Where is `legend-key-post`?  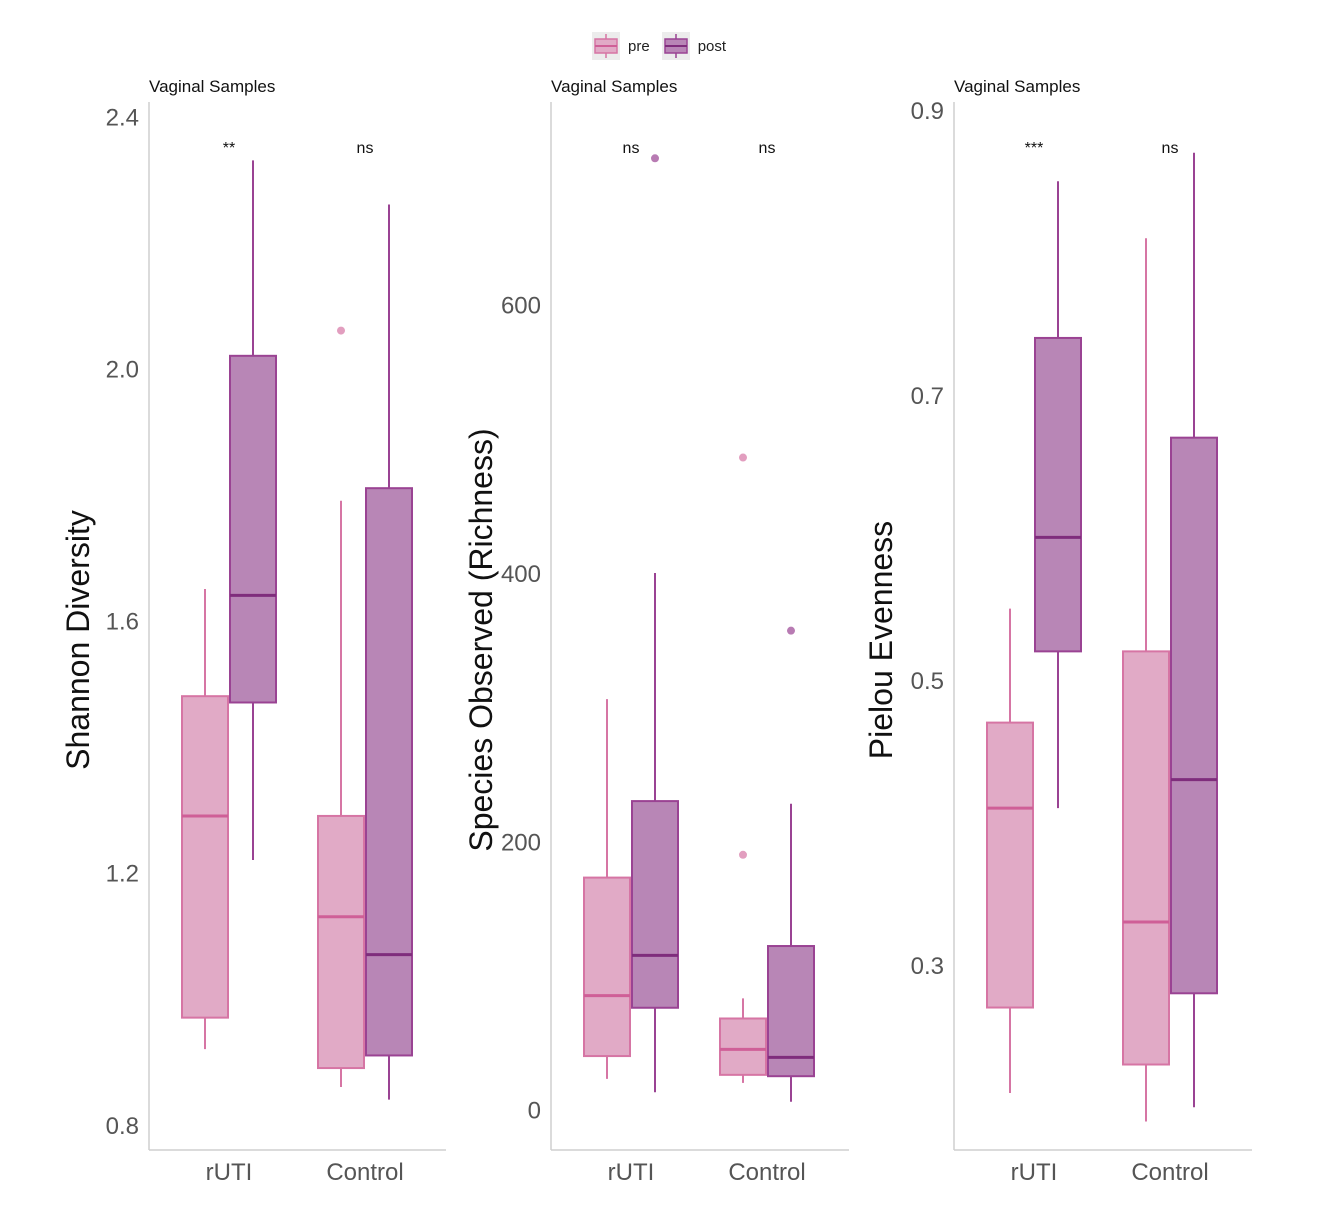 legend-key-post is located at coordinates (675, 46).